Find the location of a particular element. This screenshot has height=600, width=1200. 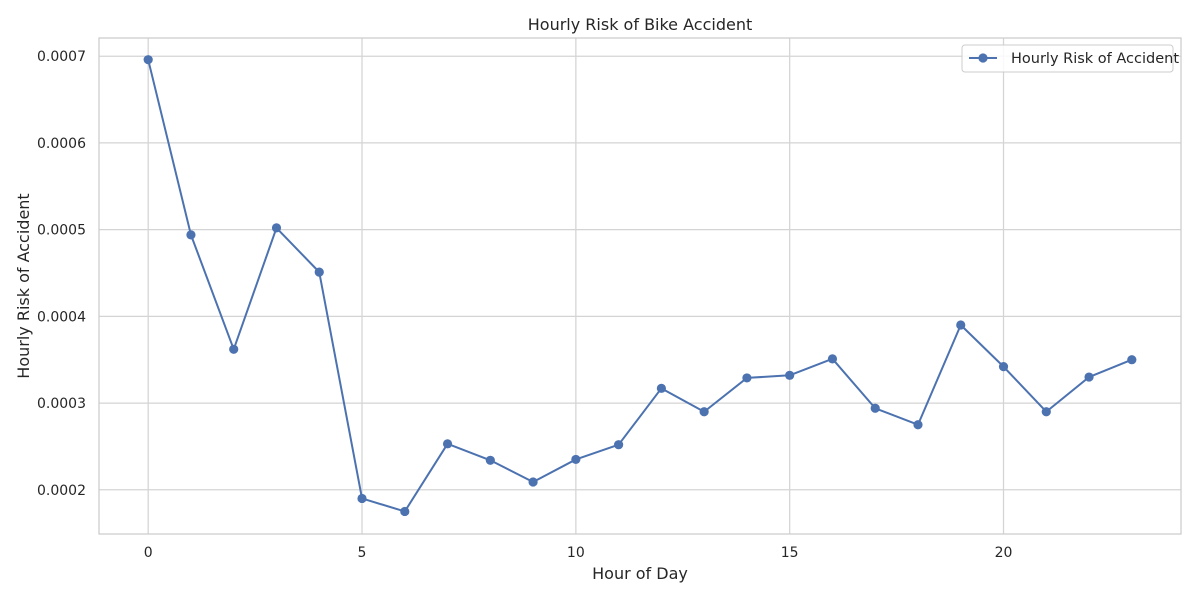

legend-box is located at coordinates (1067, 58).